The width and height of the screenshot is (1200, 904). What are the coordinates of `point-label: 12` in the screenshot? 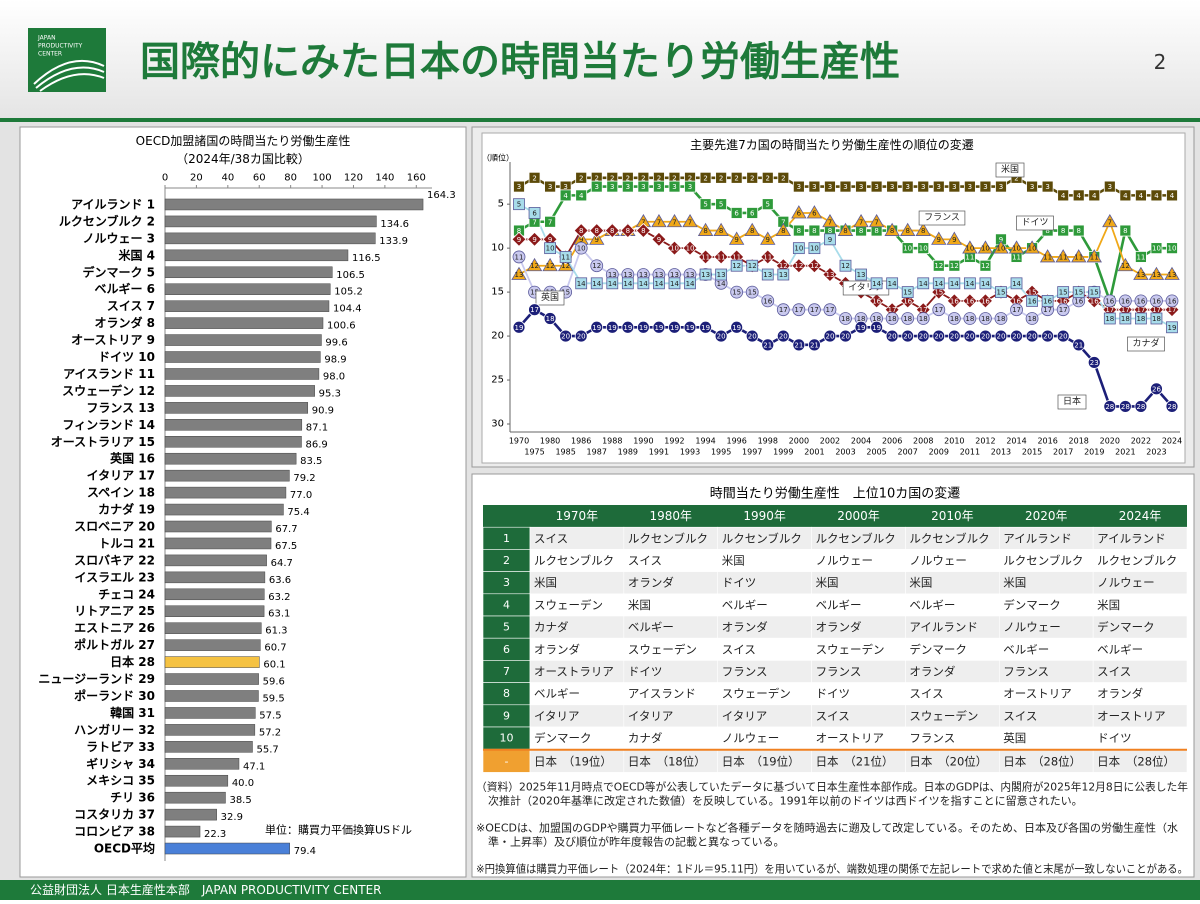 It's located at (550, 266).